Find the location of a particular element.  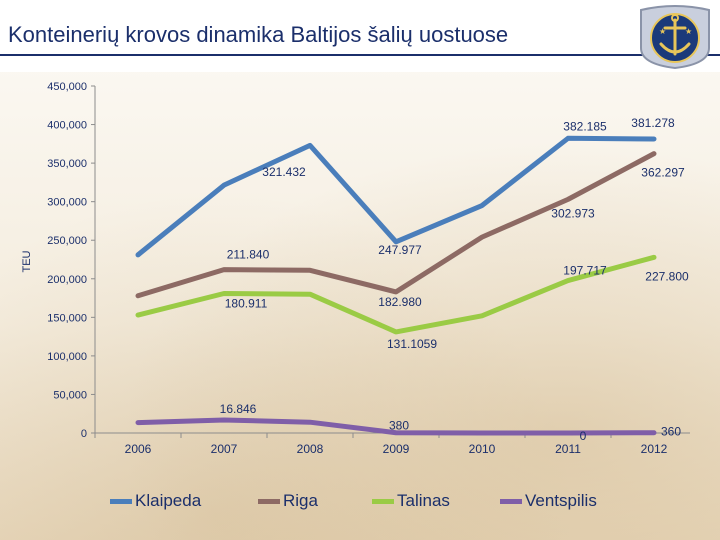

legend-label: Riga is located at coordinates (300, 500).